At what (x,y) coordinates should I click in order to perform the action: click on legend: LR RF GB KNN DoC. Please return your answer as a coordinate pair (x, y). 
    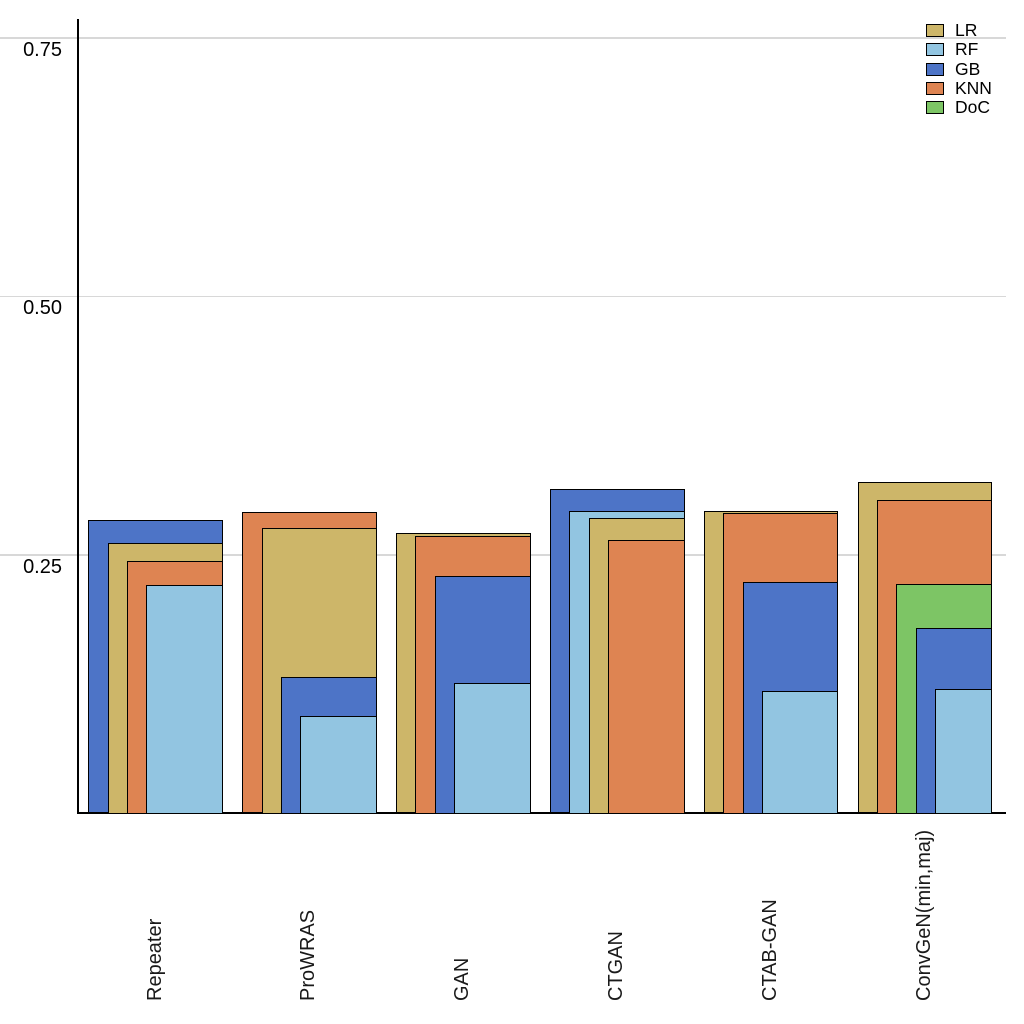
    Looking at the image, I should click on (959, 69).